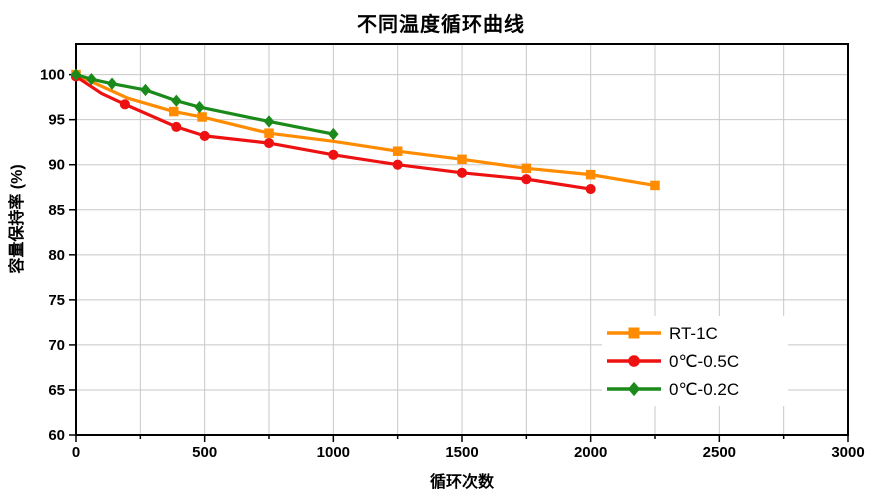 The width and height of the screenshot is (882, 502). Describe the element at coordinates (56, 210) in the screenshot. I see `y-tick-label: 85` at that location.